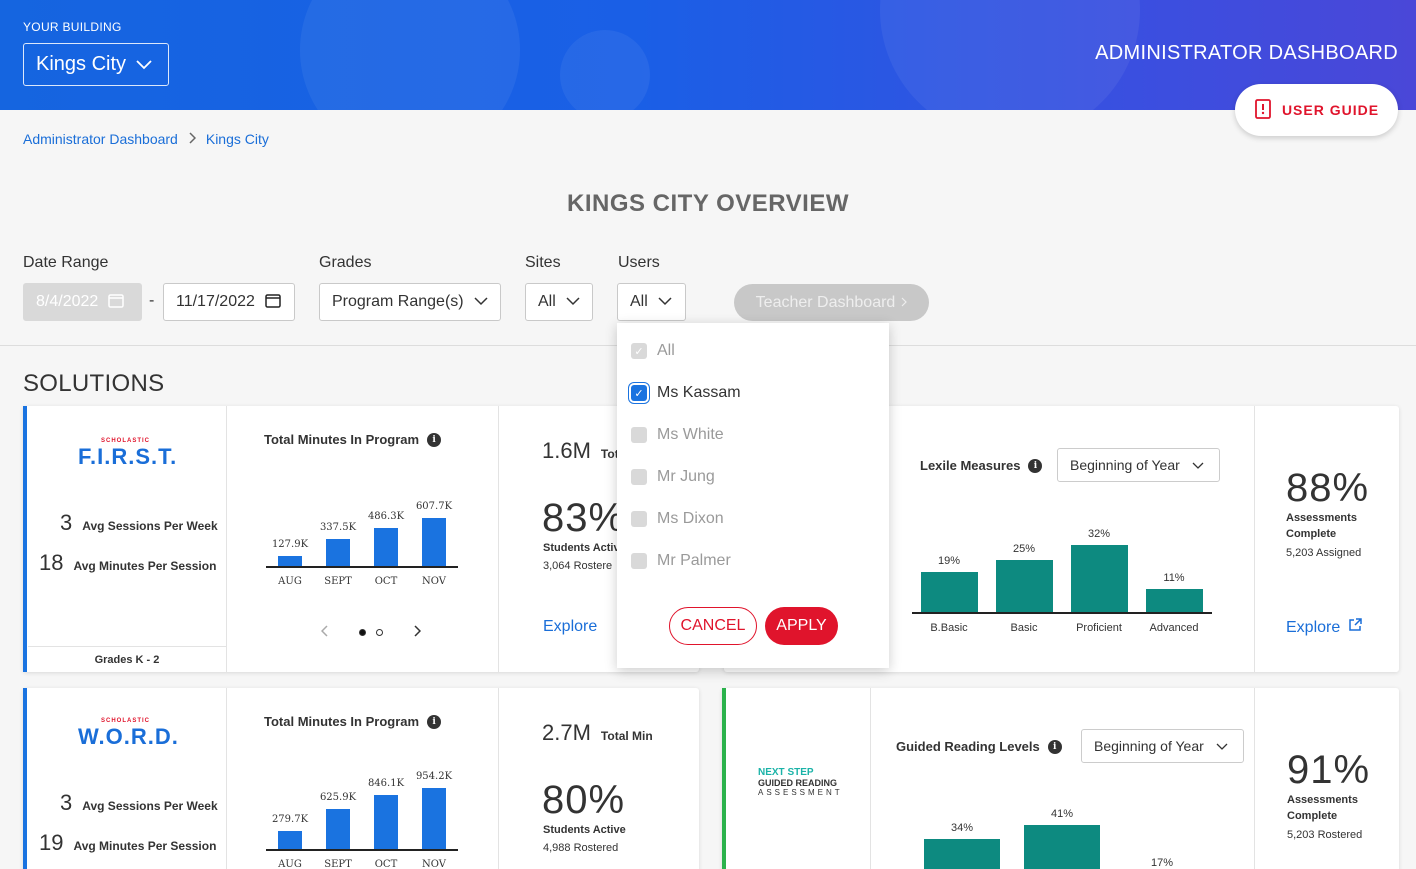  What do you see at coordinates (1325, 835) in the screenshot?
I see `rostered-count: 5,203 Rostered` at bounding box center [1325, 835].